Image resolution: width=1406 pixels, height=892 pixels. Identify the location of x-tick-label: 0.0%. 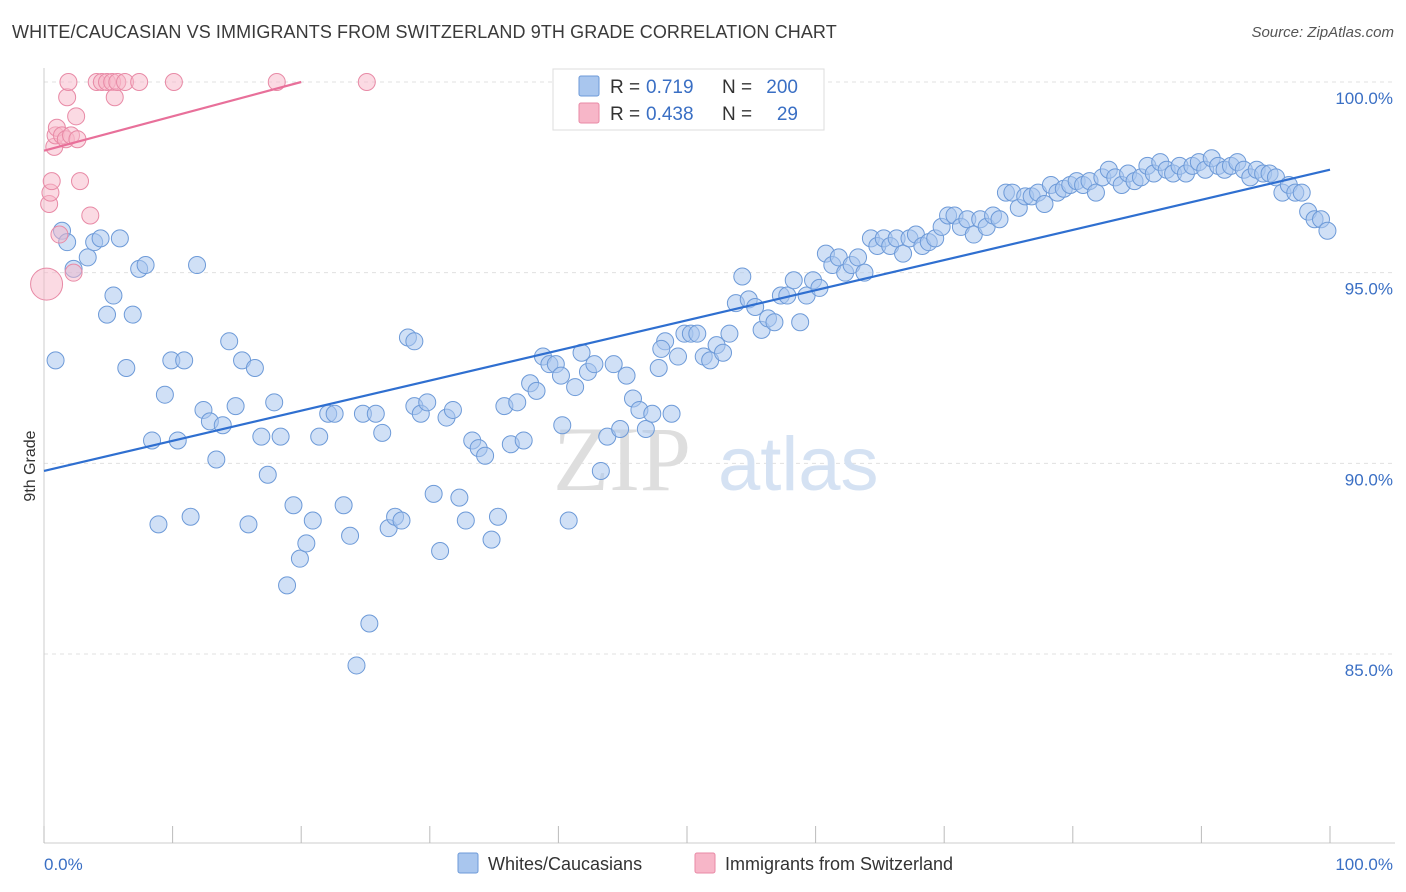
(63, 864).